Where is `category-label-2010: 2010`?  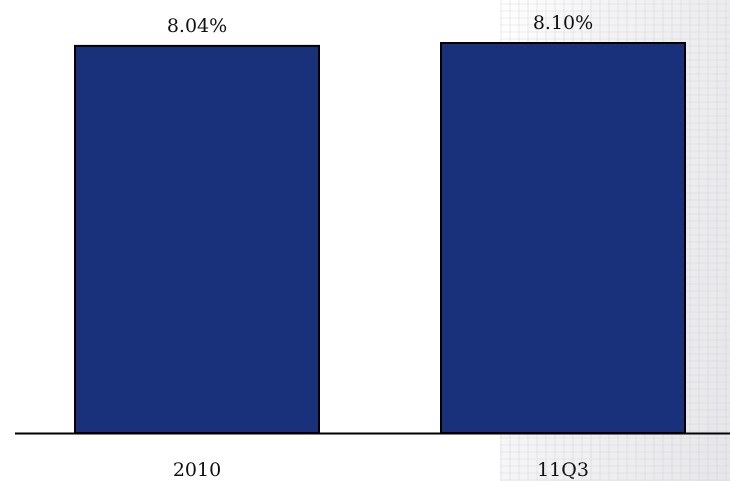
category-label-2010: 2010 is located at coordinates (197, 470).